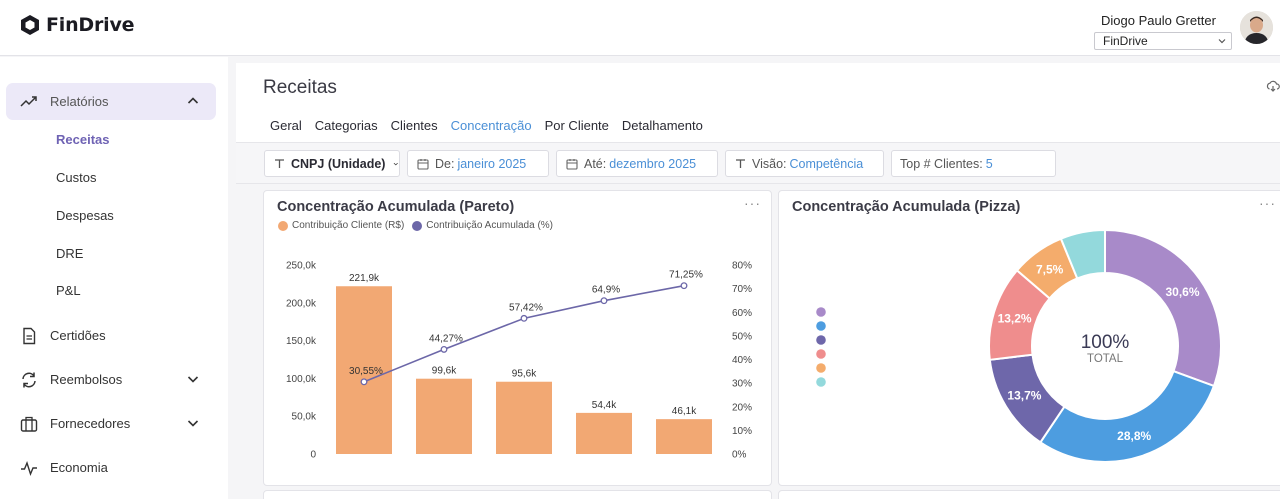 The width and height of the screenshot is (1280, 499). I want to click on pie-slice-label: 28,8%, so click(1134, 436).